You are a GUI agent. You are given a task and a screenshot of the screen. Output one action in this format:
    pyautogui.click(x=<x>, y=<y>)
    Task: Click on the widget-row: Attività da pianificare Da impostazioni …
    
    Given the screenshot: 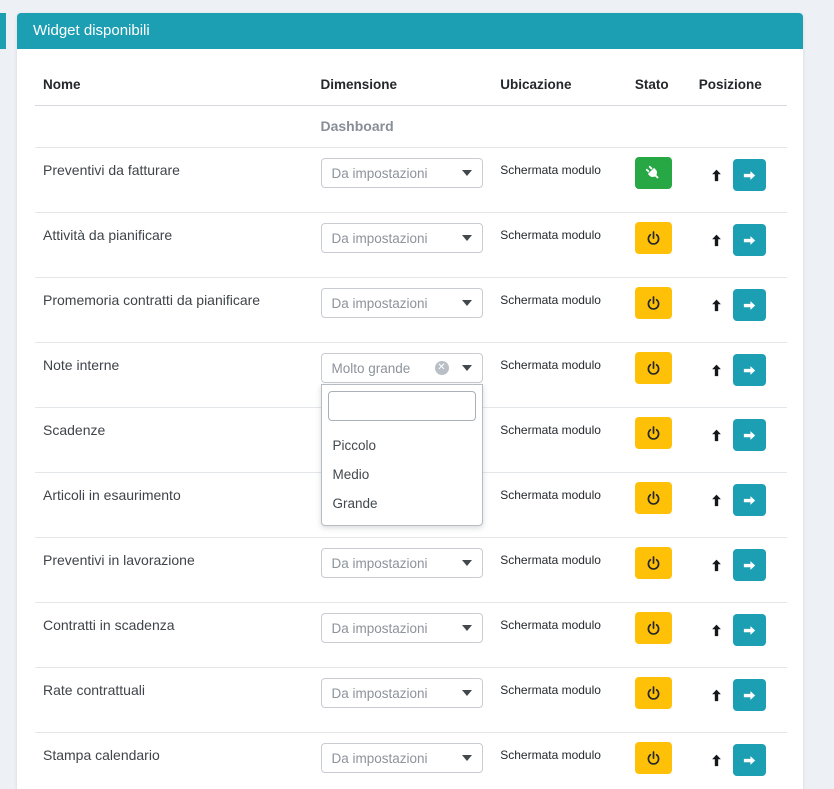 What is the action you would take?
    pyautogui.click(x=411, y=245)
    